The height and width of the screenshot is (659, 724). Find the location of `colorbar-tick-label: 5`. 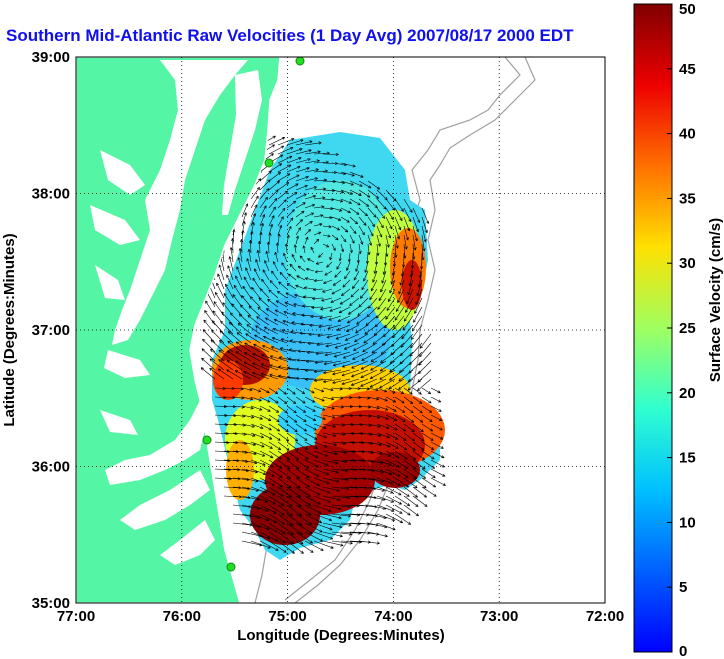

colorbar-tick-label: 5 is located at coordinates (683, 587).